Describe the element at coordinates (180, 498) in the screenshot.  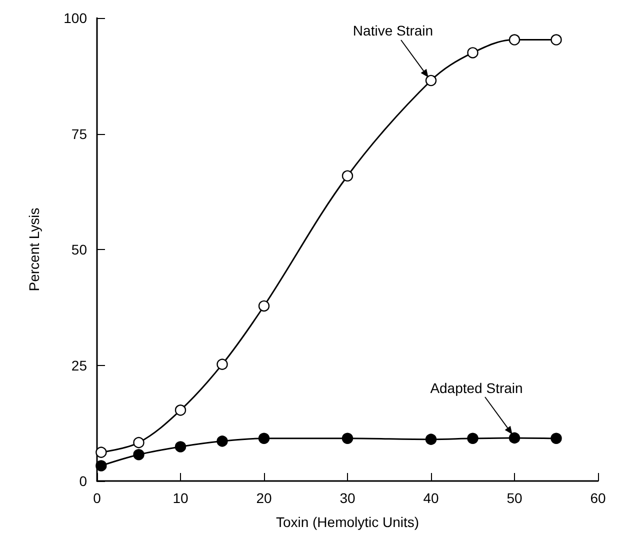
I see `x-tick-label: 10` at that location.